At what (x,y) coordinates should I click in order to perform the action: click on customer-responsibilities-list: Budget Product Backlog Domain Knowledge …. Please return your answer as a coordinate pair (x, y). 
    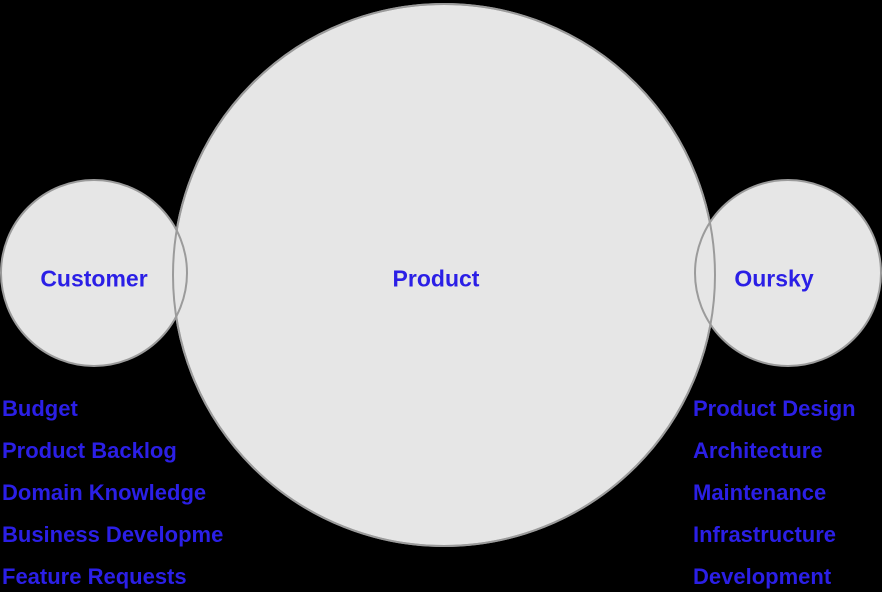
    Looking at the image, I should click on (112, 490).